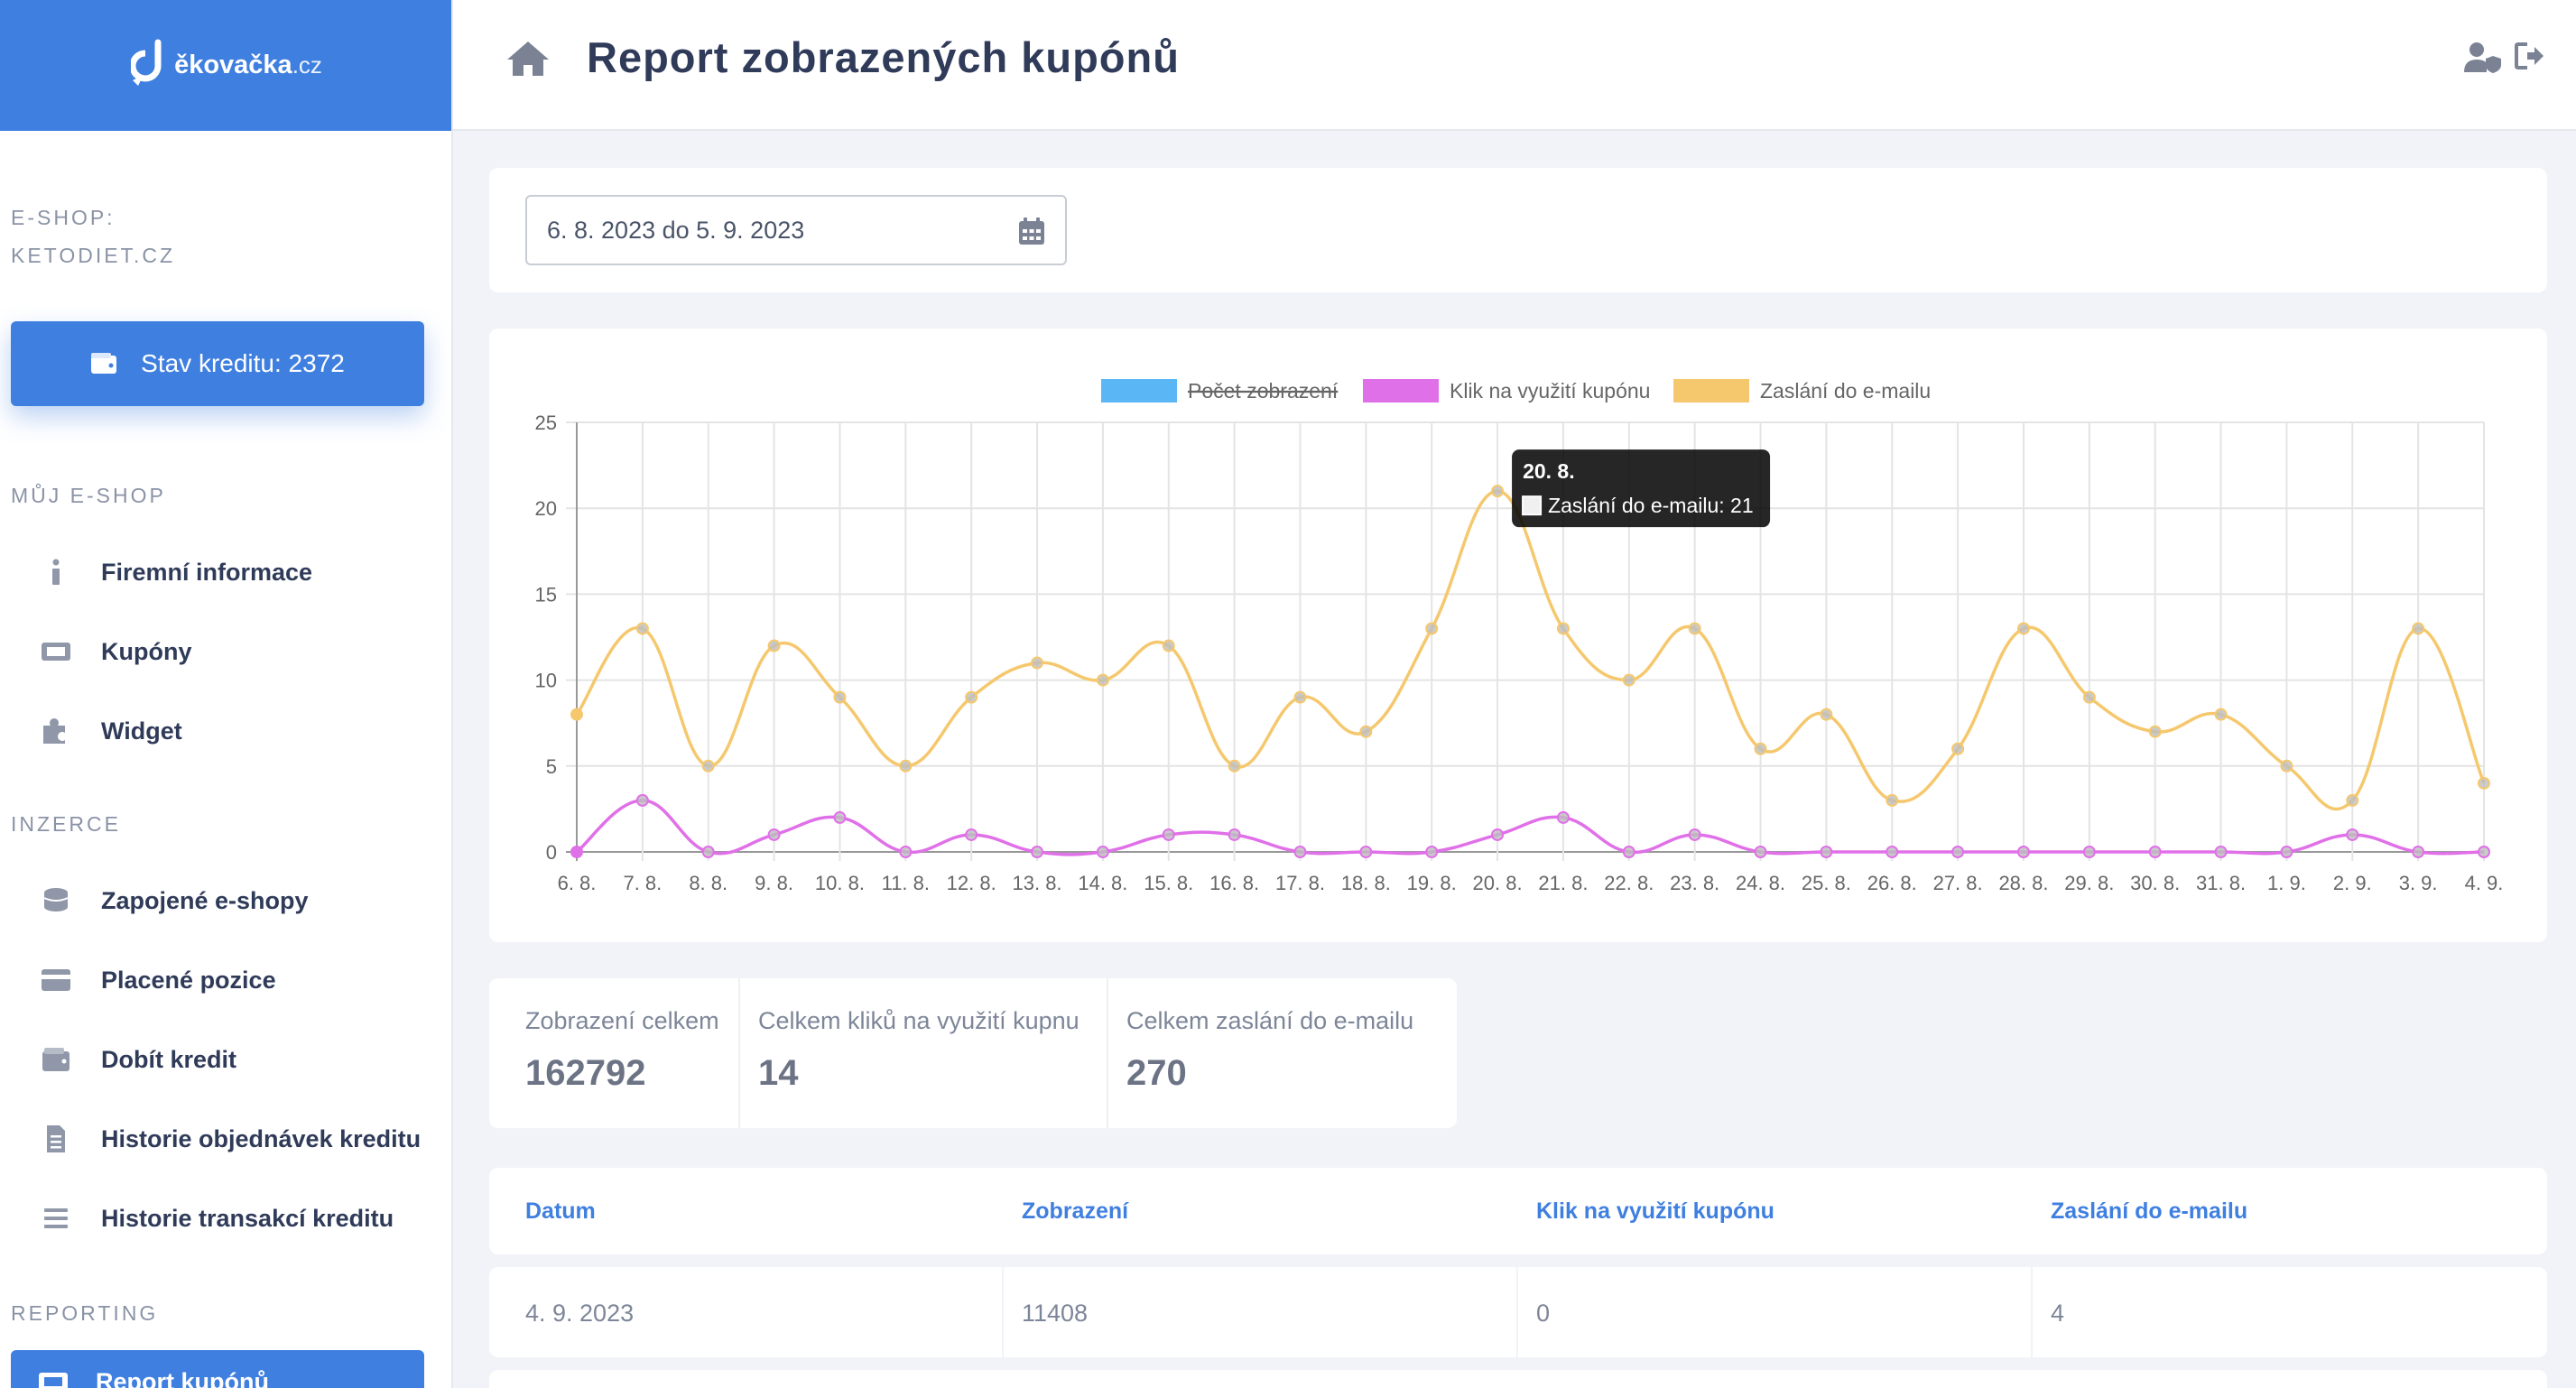 The height and width of the screenshot is (1388, 2576). What do you see at coordinates (56, 731) in the screenshot?
I see `puzzle-icon` at bounding box center [56, 731].